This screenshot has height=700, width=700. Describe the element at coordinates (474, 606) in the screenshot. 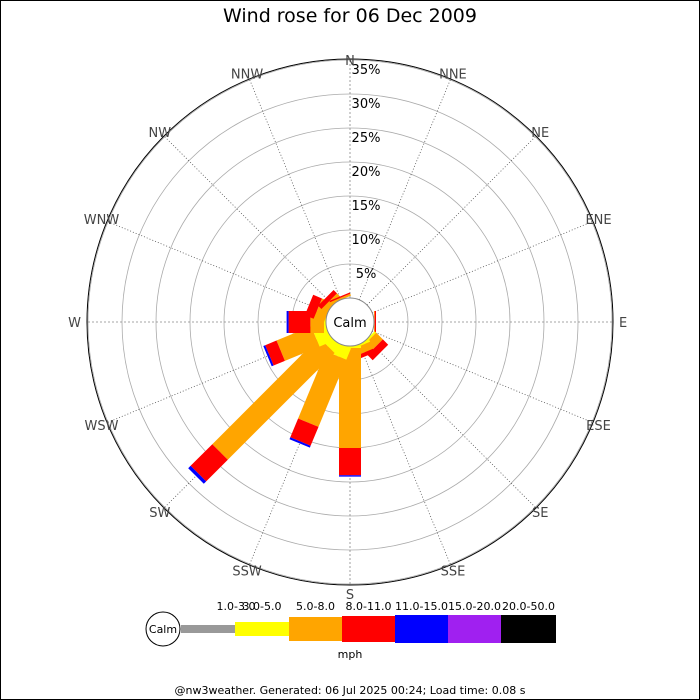

I see `legend-bin-label: 15.0-20.0` at that location.